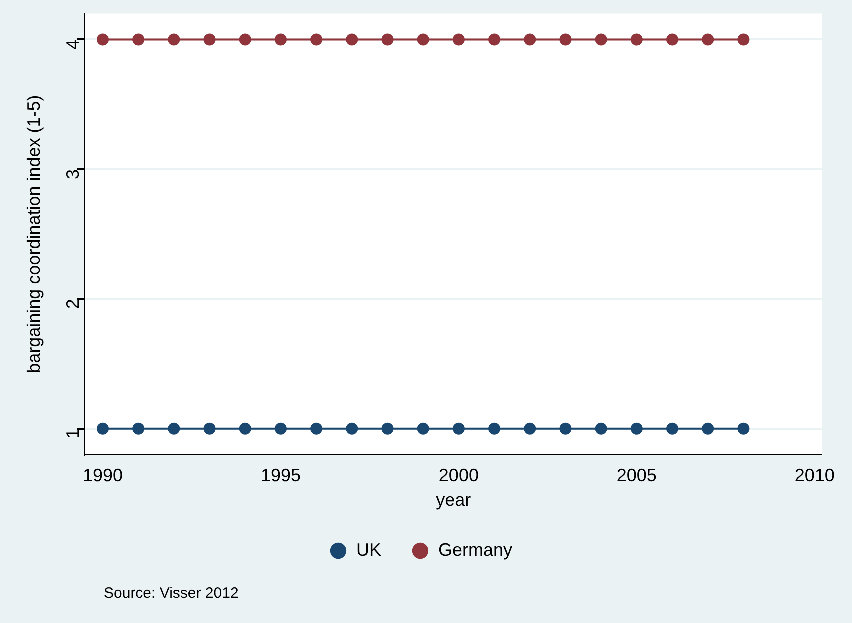 Image resolution: width=852 pixels, height=623 pixels. I want to click on source-note: Source: Visser 2012, so click(171, 593).